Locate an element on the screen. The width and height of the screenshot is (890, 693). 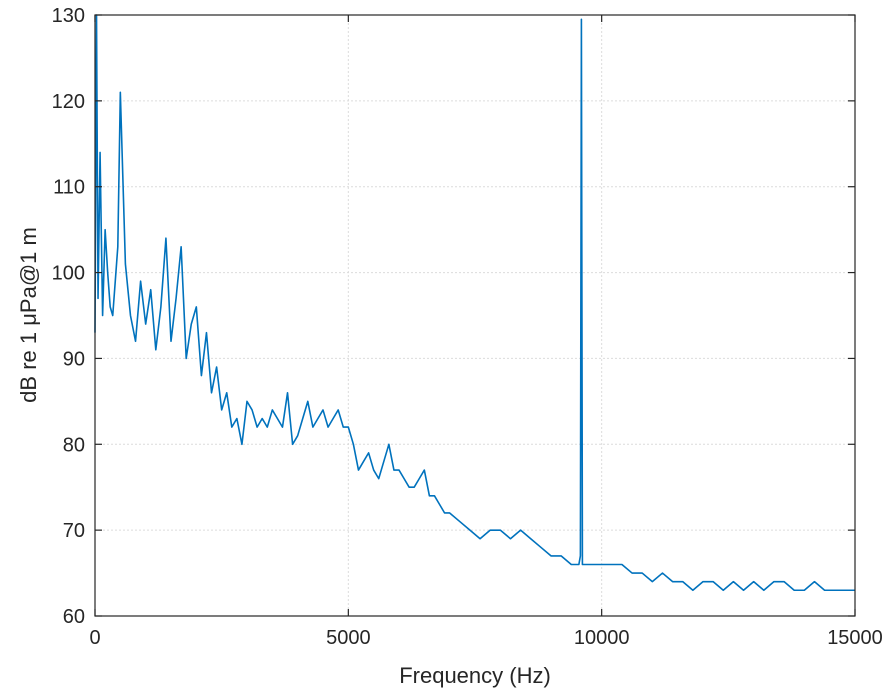
y-tick-label: 100 is located at coordinates (68, 274).